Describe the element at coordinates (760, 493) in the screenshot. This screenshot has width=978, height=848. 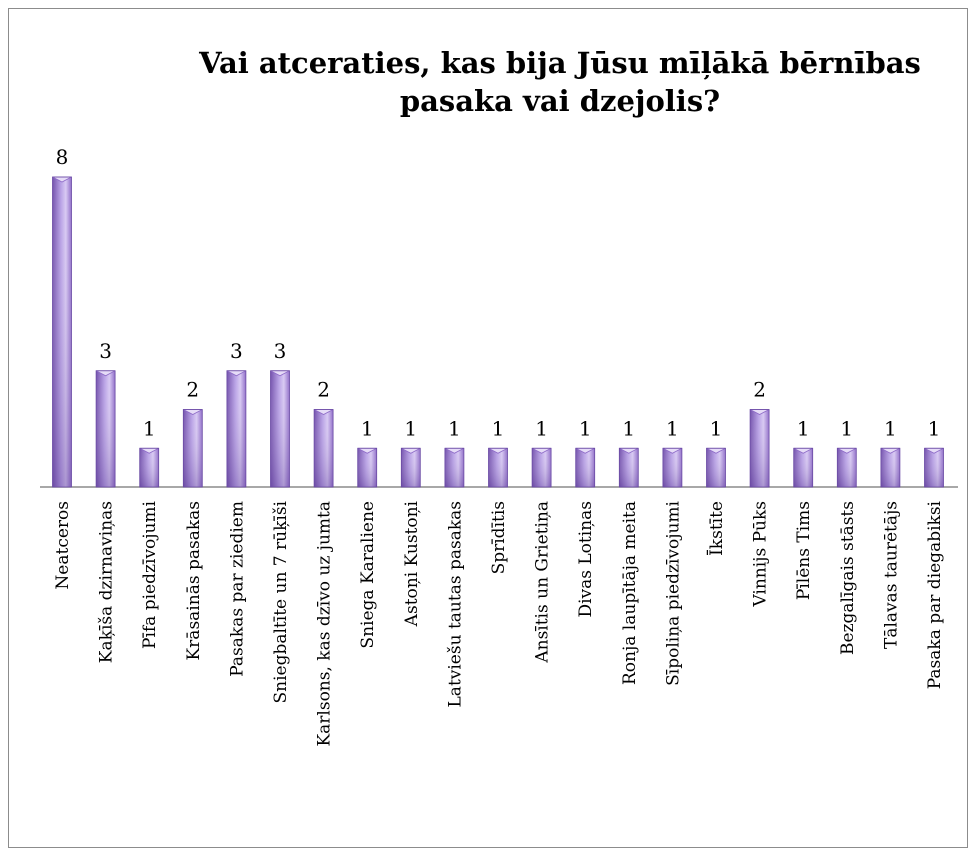
I see `bar-group: 2 Vinnijs Pūks` at that location.